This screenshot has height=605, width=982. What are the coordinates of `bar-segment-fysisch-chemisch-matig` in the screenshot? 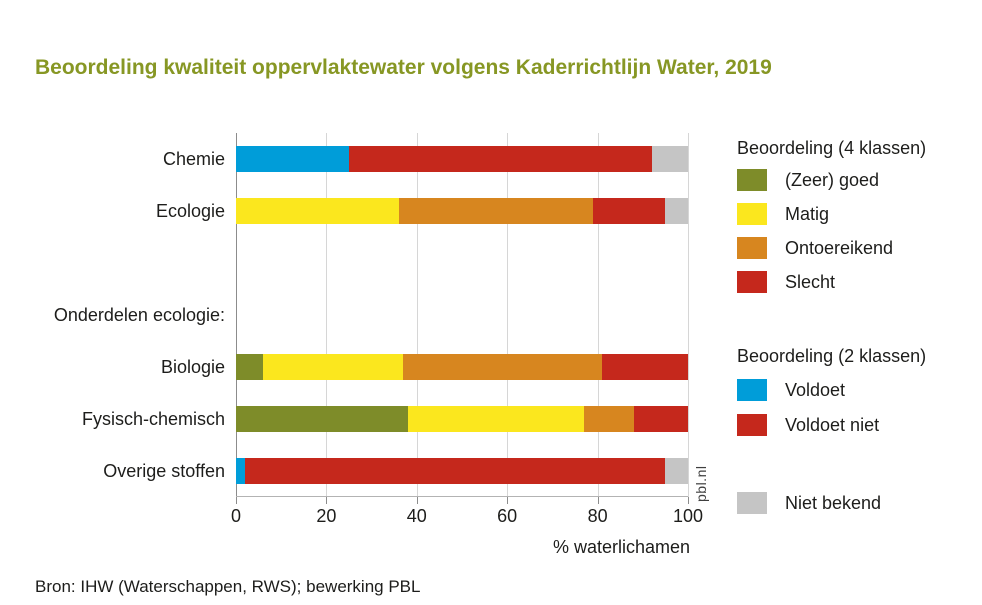 It's located at (496, 419).